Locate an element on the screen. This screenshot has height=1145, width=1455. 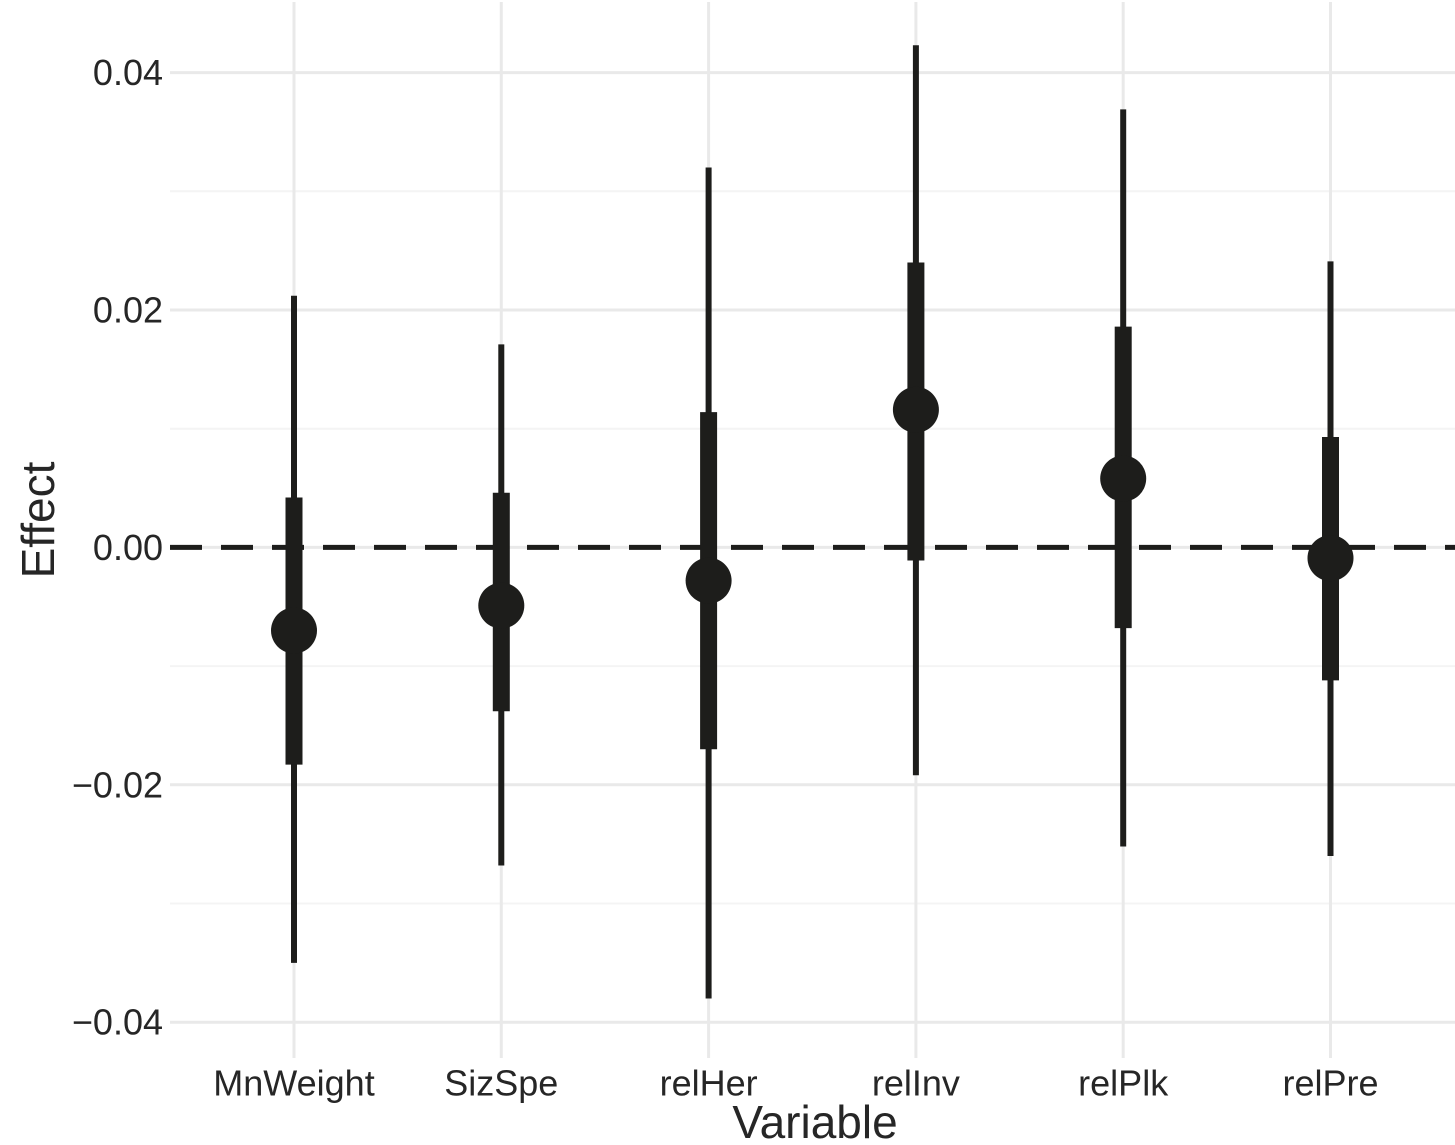
x-tick-label-relInv: relInv is located at coordinates (916, 1083).